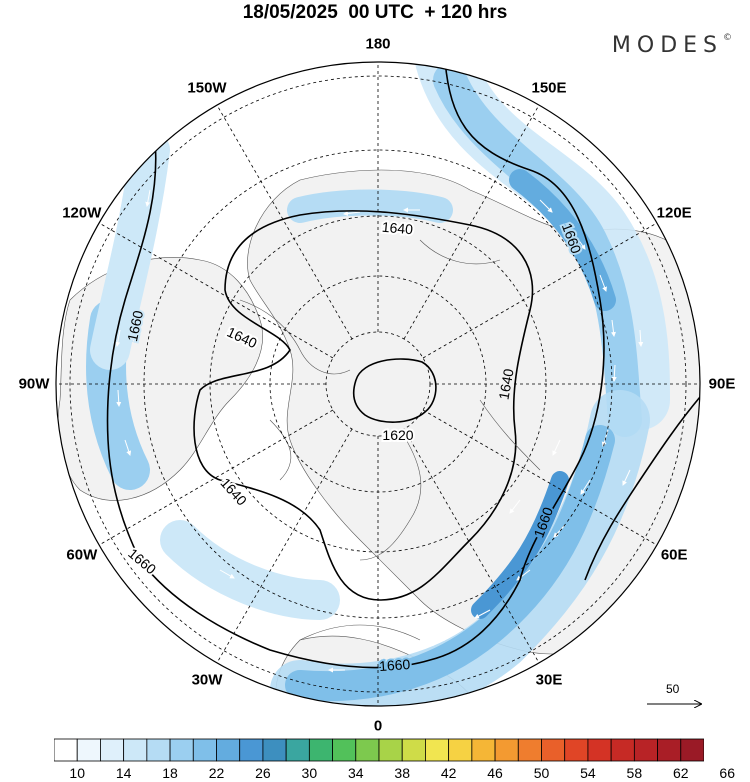 The width and height of the screenshot is (750, 782). What do you see at coordinates (207, 88) in the screenshot?
I see `longitude-label: 150W` at bounding box center [207, 88].